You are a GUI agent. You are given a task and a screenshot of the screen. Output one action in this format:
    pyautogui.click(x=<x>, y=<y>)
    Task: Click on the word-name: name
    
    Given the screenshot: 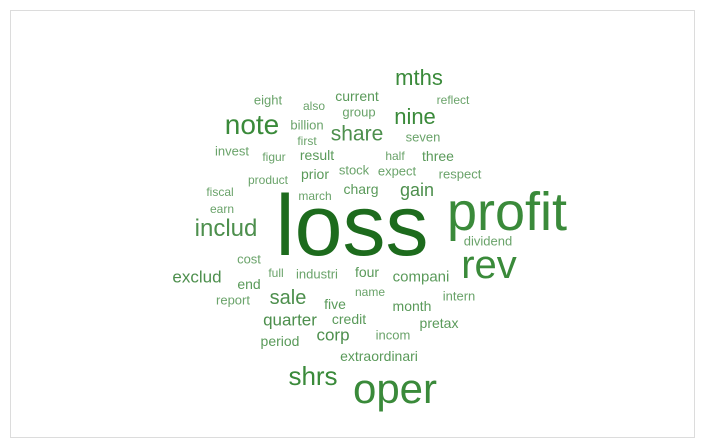 What is the action you would take?
    pyautogui.click(x=370, y=292)
    